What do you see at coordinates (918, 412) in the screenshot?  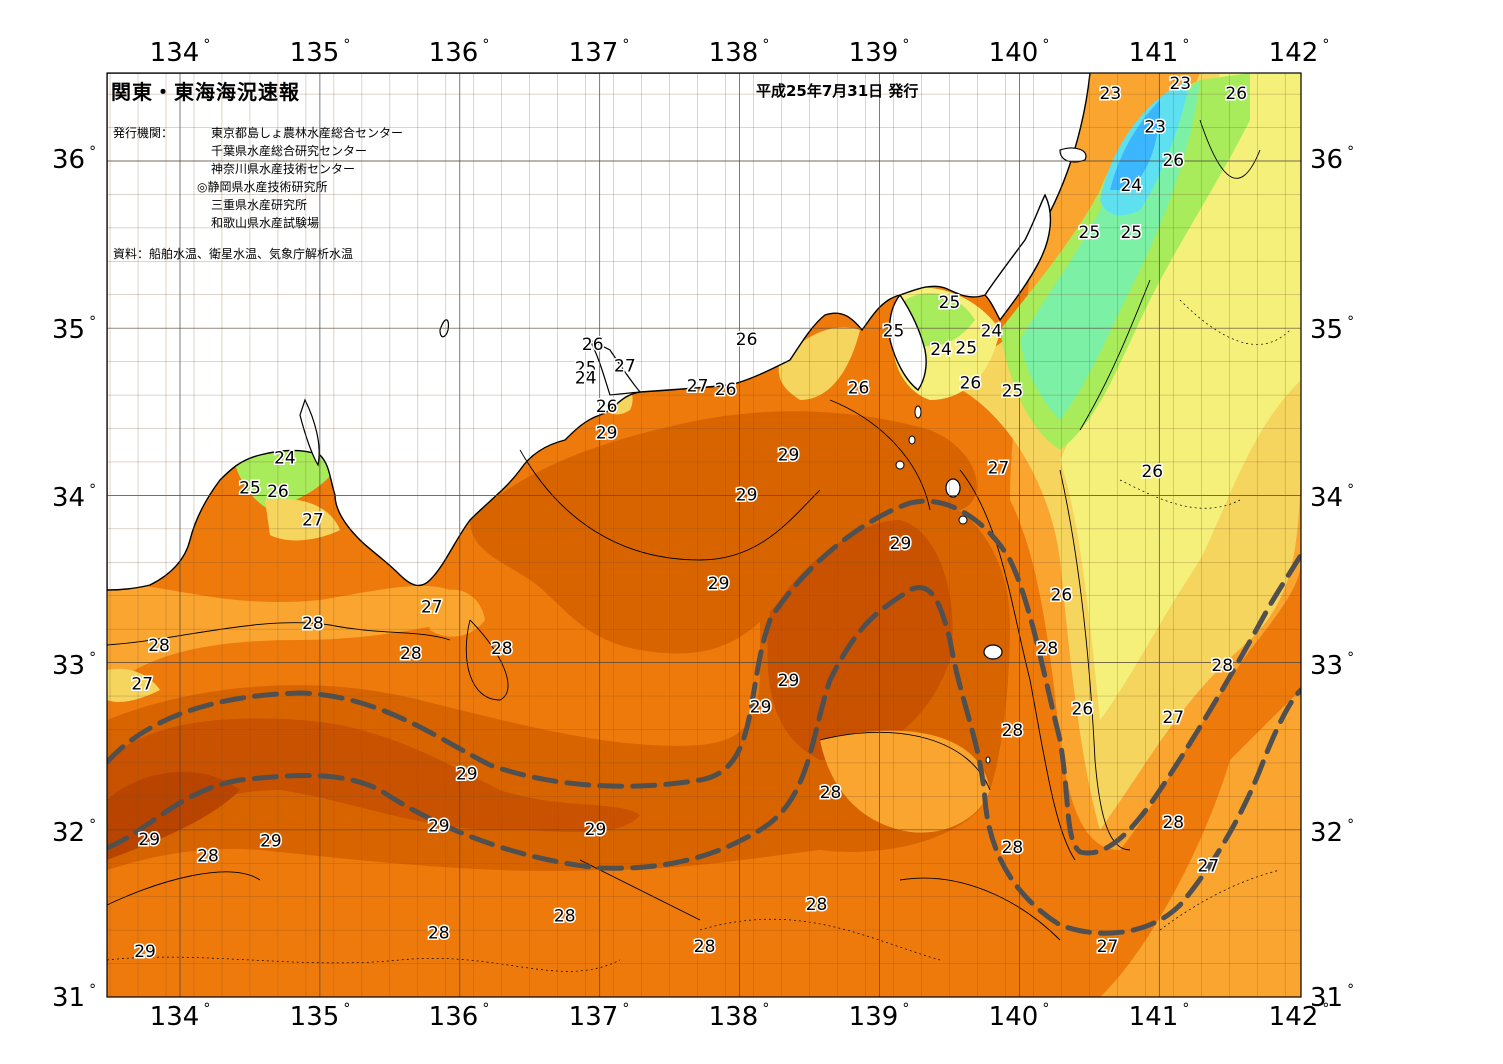 I see `island-niijima` at bounding box center [918, 412].